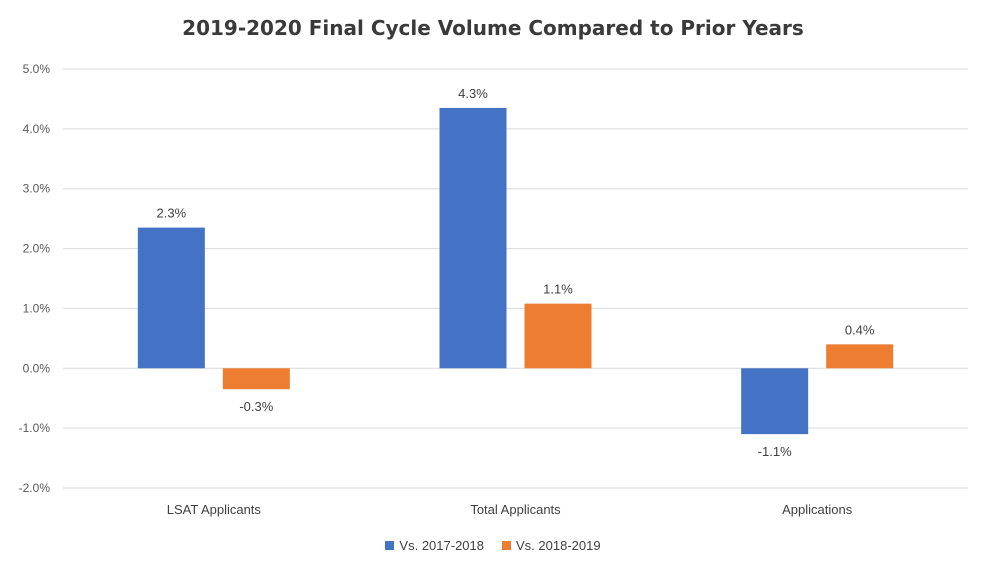 The width and height of the screenshot is (986, 573). What do you see at coordinates (37, 69) in the screenshot?
I see `y-tick-label: 5.0%` at bounding box center [37, 69].